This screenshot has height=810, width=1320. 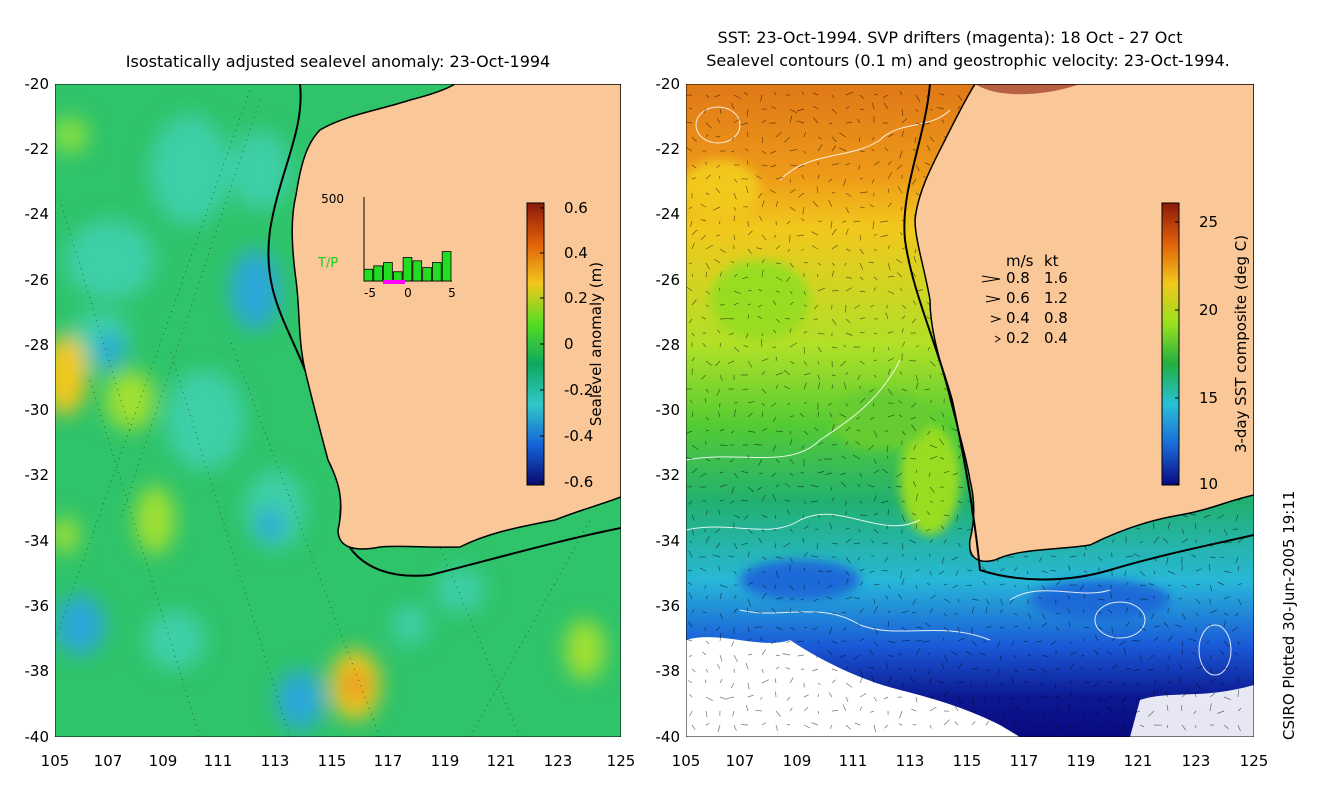 I want to click on left-lon-label: 107, so click(x=108, y=761).